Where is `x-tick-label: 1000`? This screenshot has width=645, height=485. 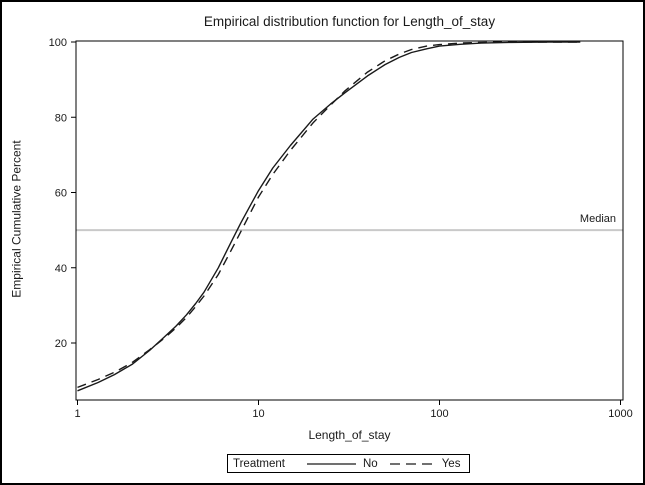
x-tick-label: 1000 is located at coordinates (620, 414).